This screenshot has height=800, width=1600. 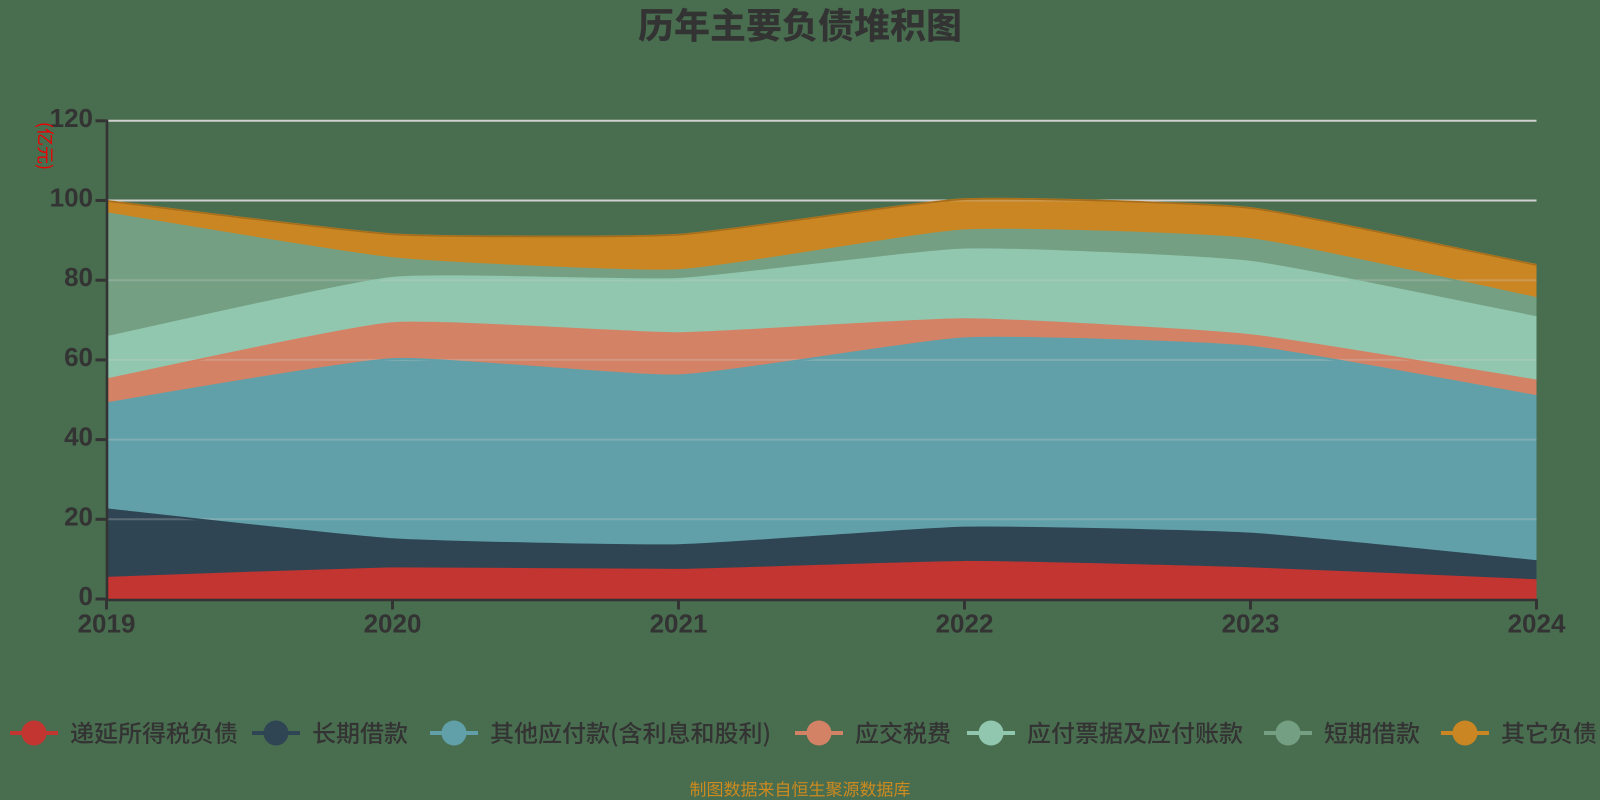 I want to click on svg-text: 20, so click(x=78, y=516).